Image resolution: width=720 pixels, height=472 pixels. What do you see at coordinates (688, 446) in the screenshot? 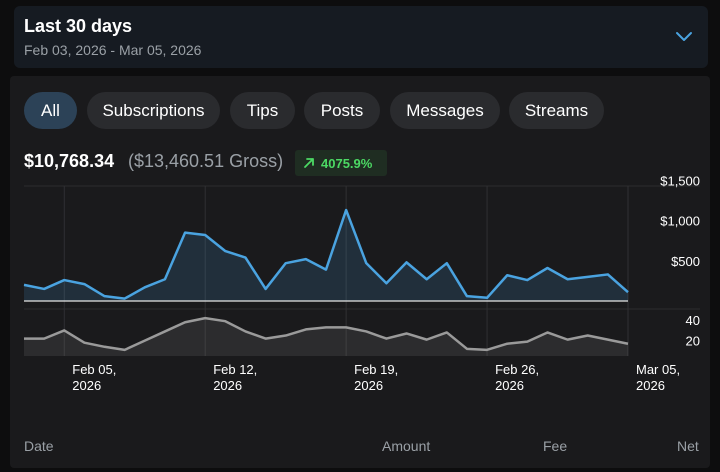
I see `column-header-net: Net` at bounding box center [688, 446].